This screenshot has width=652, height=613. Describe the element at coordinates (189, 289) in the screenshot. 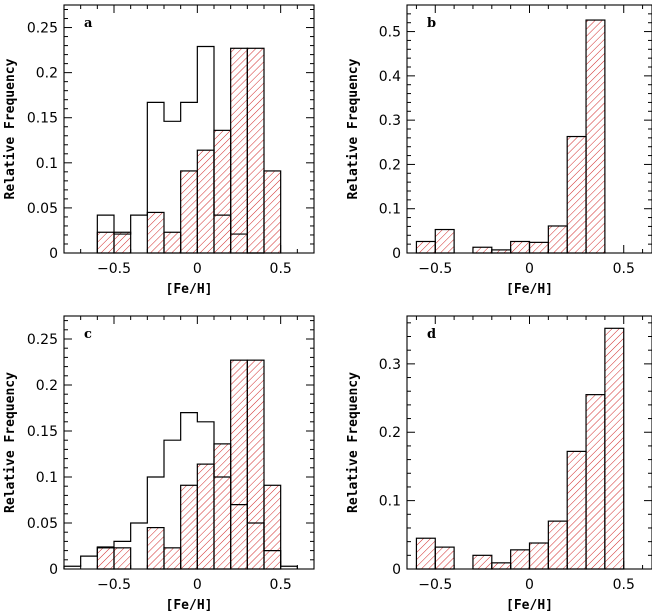

I see `panel-a-xlabel: [Fe/H]` at that location.